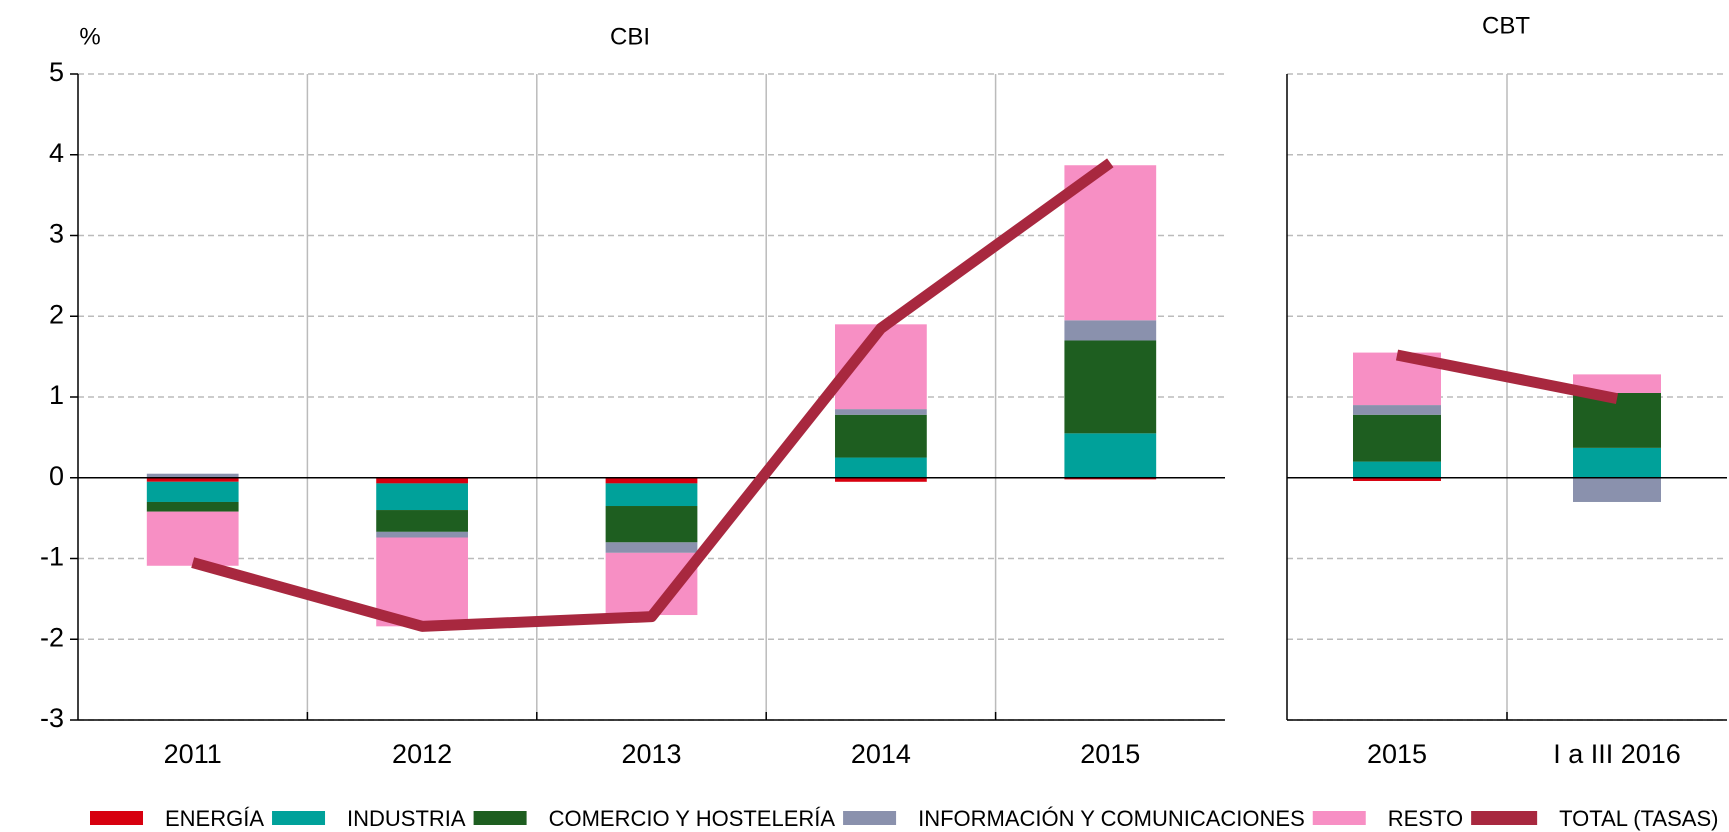 The image size is (1729, 832). What do you see at coordinates (1507, 377) in the screenshot?
I see `total-line` at bounding box center [1507, 377].